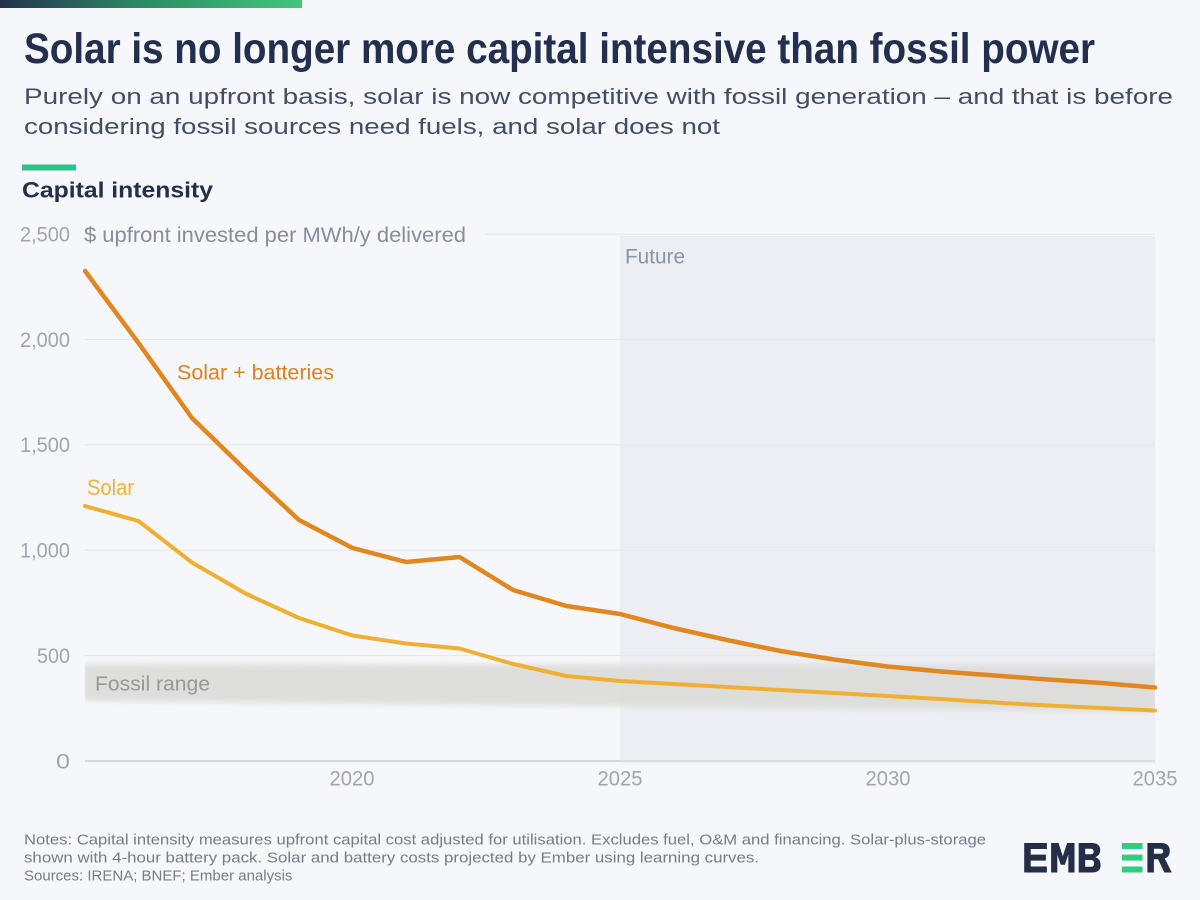 Image resolution: width=1200 pixels, height=900 pixels. Describe the element at coordinates (275, 235) in the screenshot. I see `svg-text:$ upfront invested per MWh/y d: $ upfront invested per MWh/y delivered` at that location.